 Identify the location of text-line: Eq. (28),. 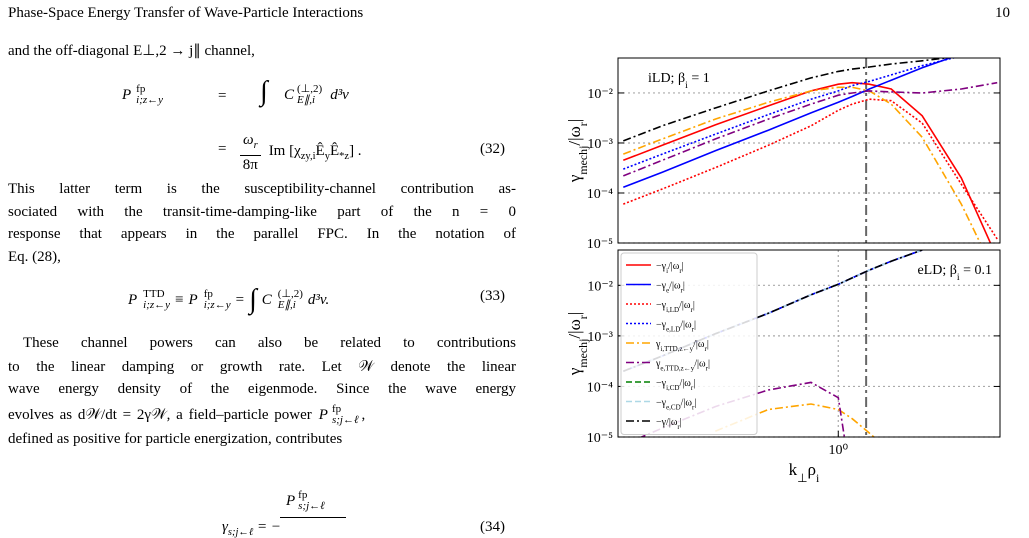
(34, 257).